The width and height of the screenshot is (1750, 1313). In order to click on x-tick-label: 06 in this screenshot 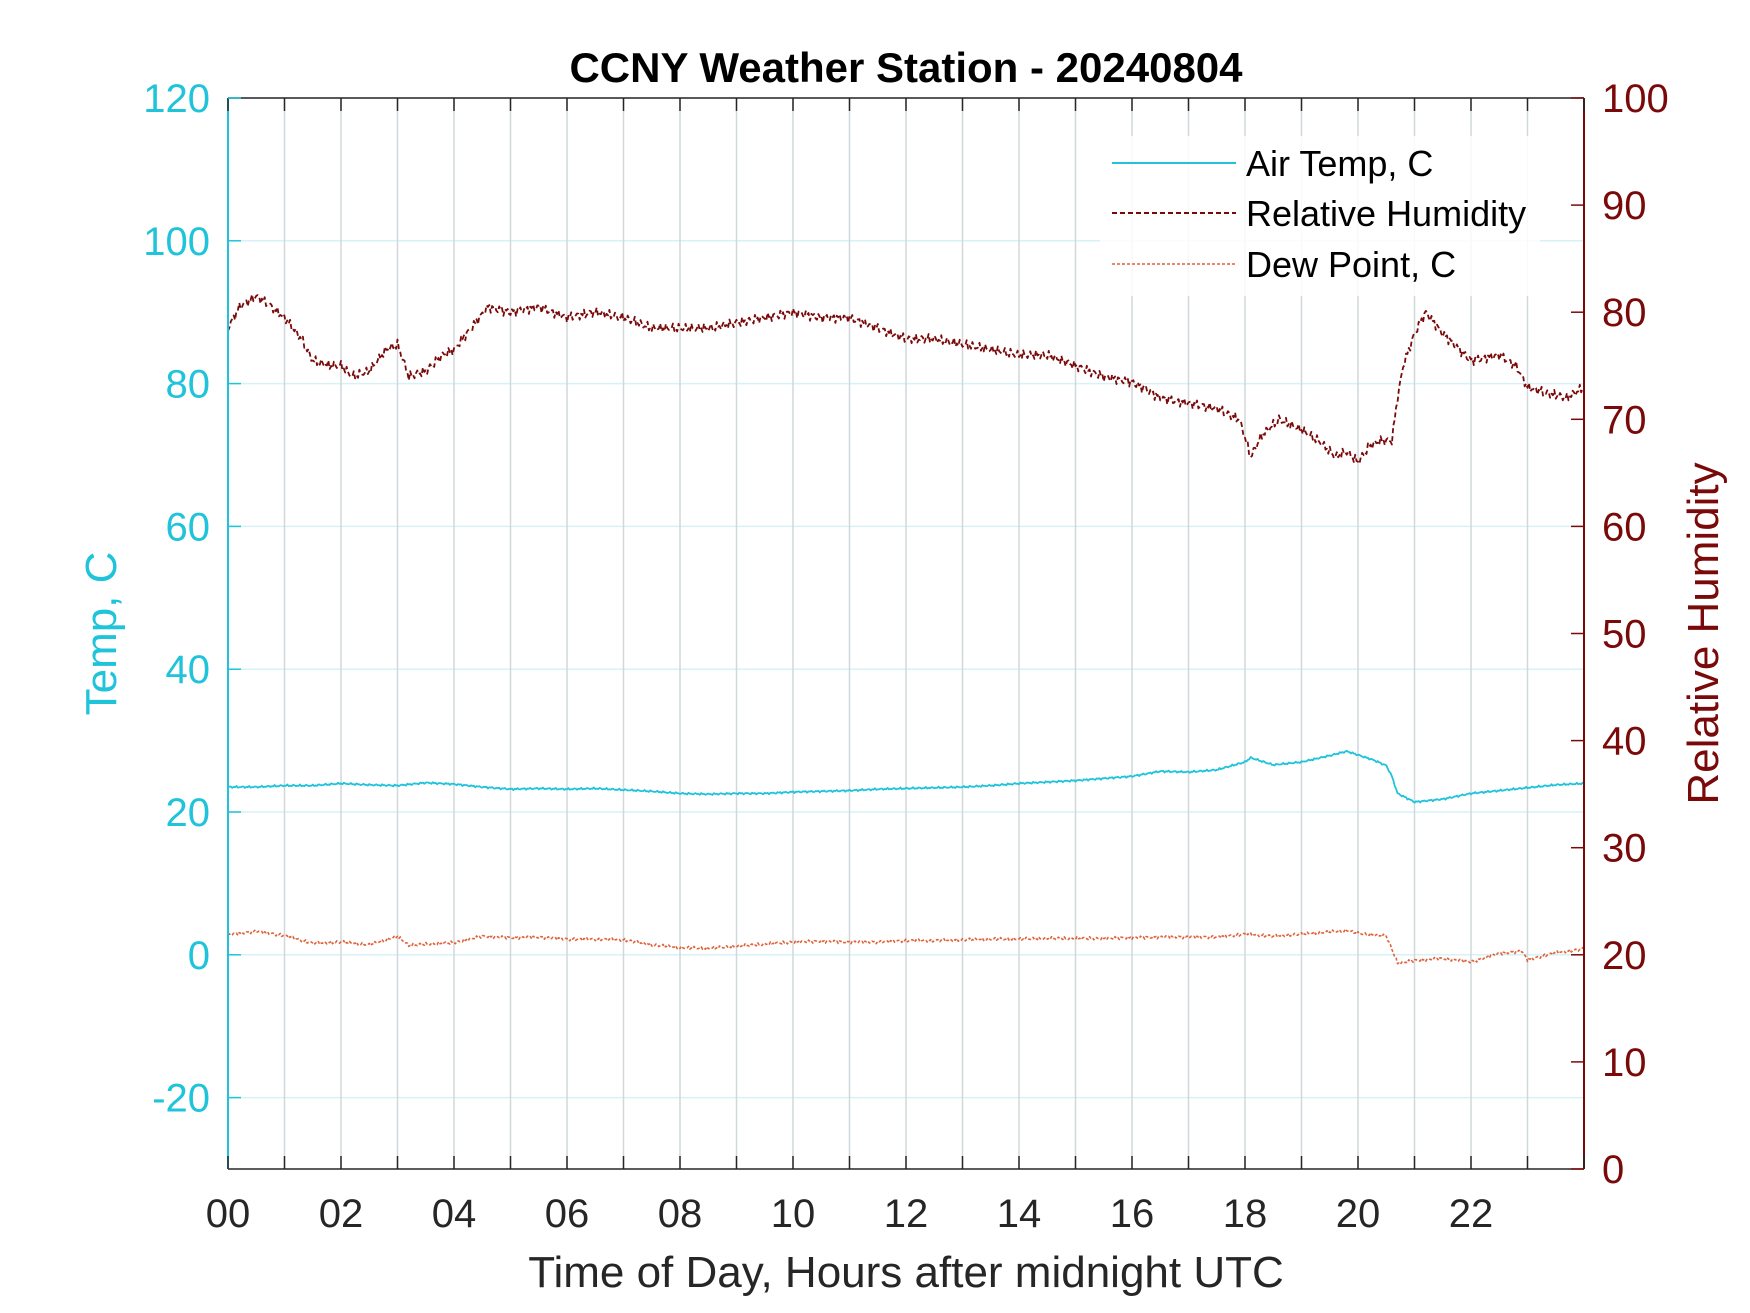, I will do `click(567, 1214)`.